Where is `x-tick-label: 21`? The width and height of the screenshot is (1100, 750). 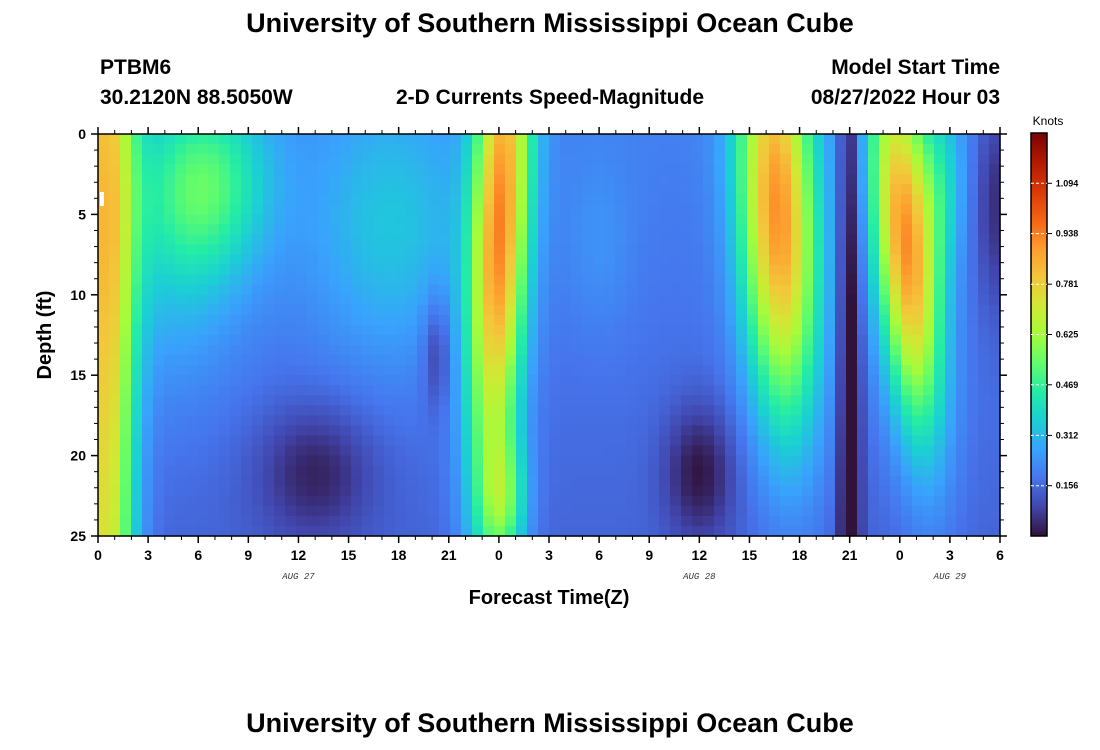
x-tick-label: 21 is located at coordinates (449, 555).